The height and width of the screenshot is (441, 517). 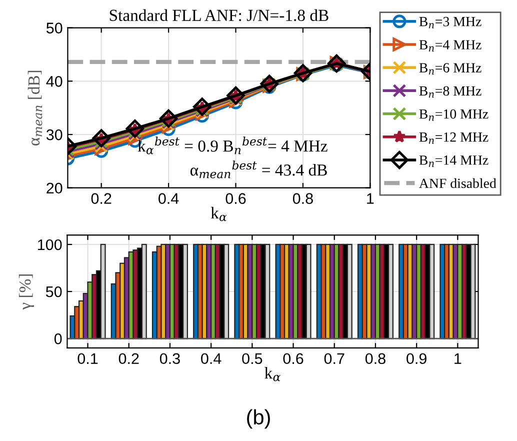 I want to click on chart-title: Standard FLL ANF: J/N=-1.8 dB, so click(x=219, y=15).